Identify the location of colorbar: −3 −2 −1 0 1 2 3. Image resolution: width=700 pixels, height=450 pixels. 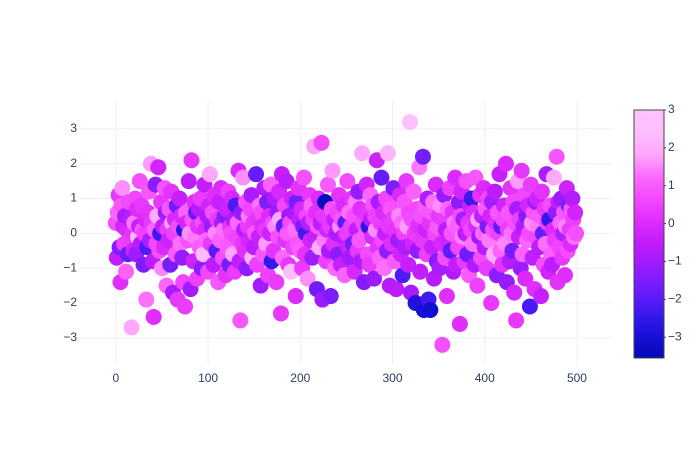
(657, 230).